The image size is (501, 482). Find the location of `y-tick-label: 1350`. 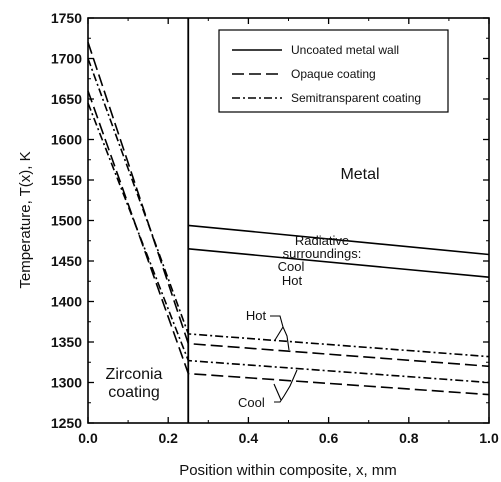

y-tick-label: 1350 is located at coordinates (66, 342).